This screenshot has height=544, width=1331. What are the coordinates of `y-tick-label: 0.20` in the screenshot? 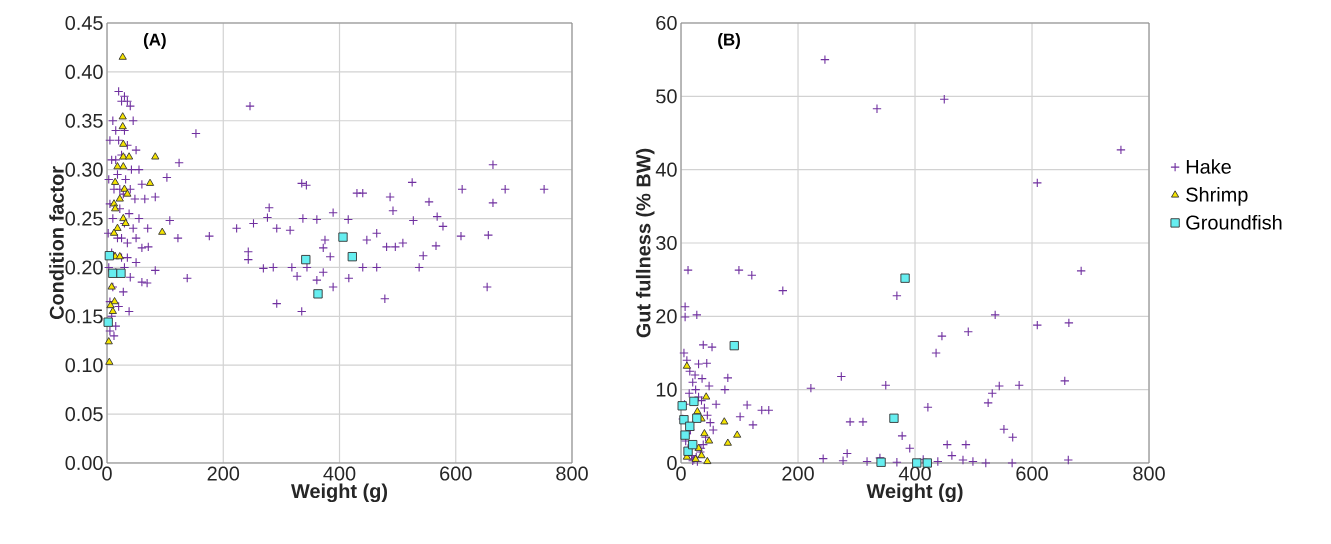 It's located at (84, 267).